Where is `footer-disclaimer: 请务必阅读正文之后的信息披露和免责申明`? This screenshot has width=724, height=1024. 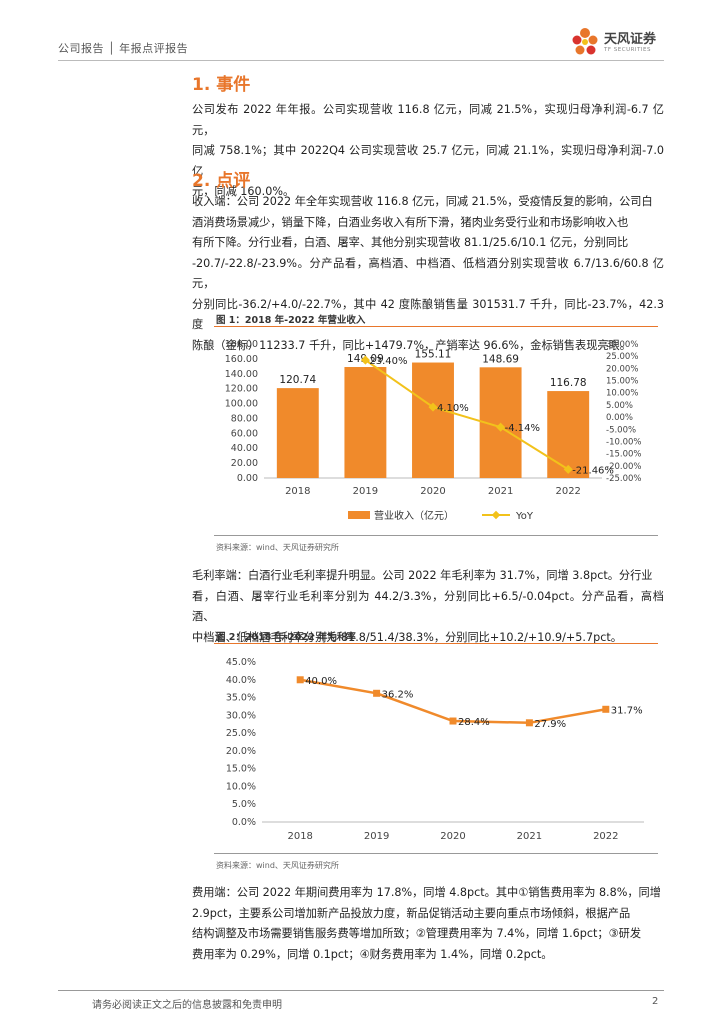 footer-disclaimer: 请务必阅读正文之后的信息披露和免责申明 is located at coordinates (187, 1005).